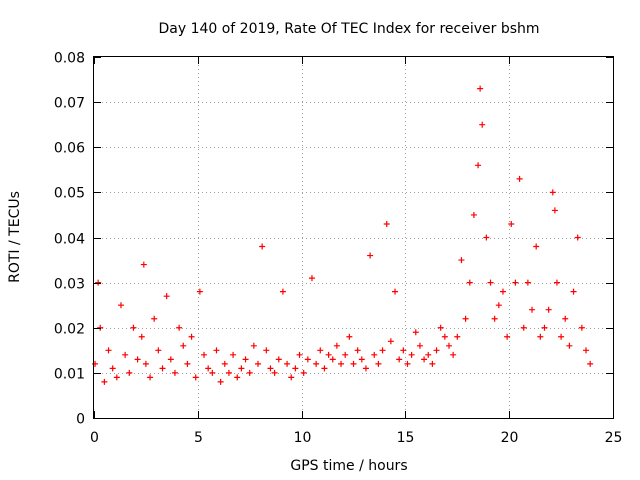 This screenshot has height=480, width=640. Describe the element at coordinates (406, 438) in the screenshot. I see `x-tick-label: 15` at that location.